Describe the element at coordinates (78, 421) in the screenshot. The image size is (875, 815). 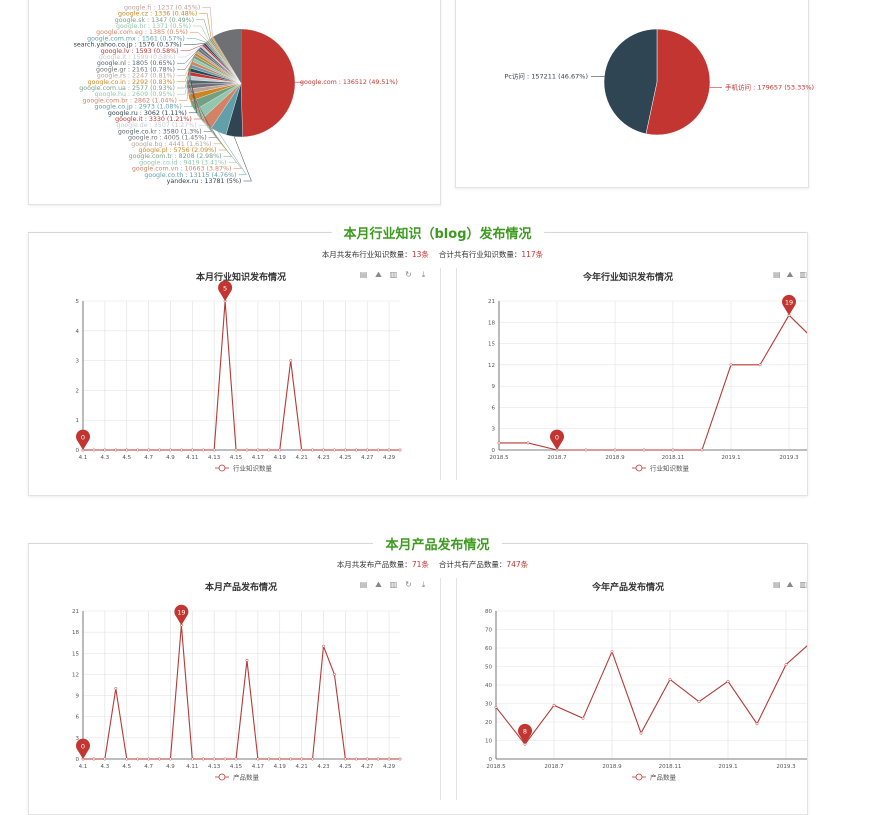
I see `y-tick-label: 1` at that location.